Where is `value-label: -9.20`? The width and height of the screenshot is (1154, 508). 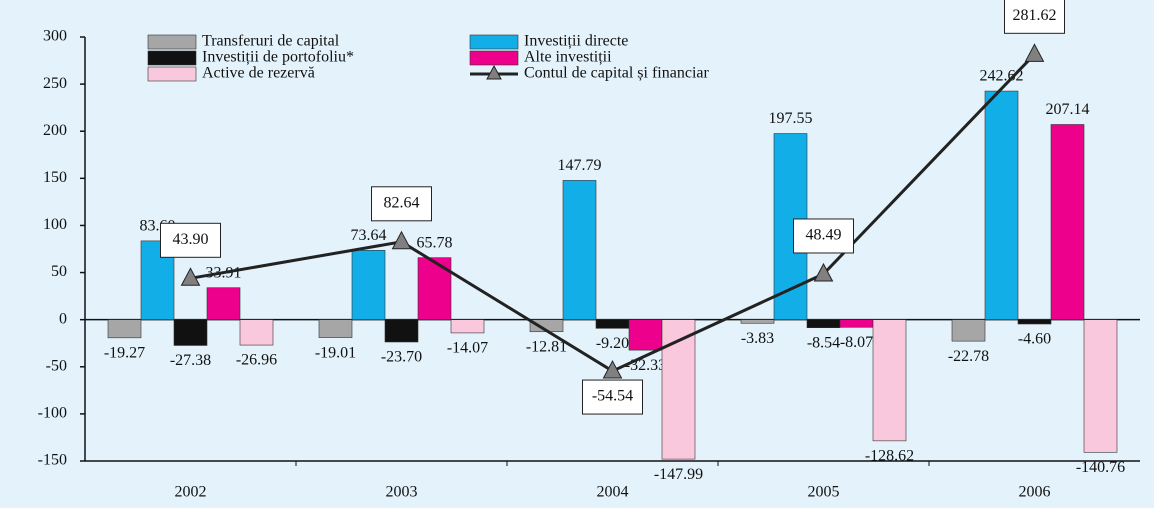 value-label: -9.20 is located at coordinates (612, 343).